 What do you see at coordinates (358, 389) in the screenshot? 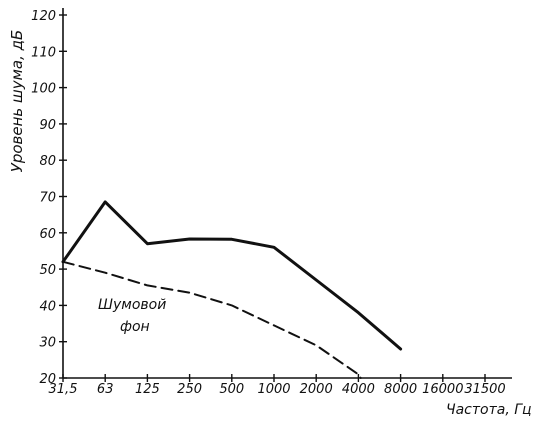
I see `x-tick-label-7: 4000` at bounding box center [358, 389].